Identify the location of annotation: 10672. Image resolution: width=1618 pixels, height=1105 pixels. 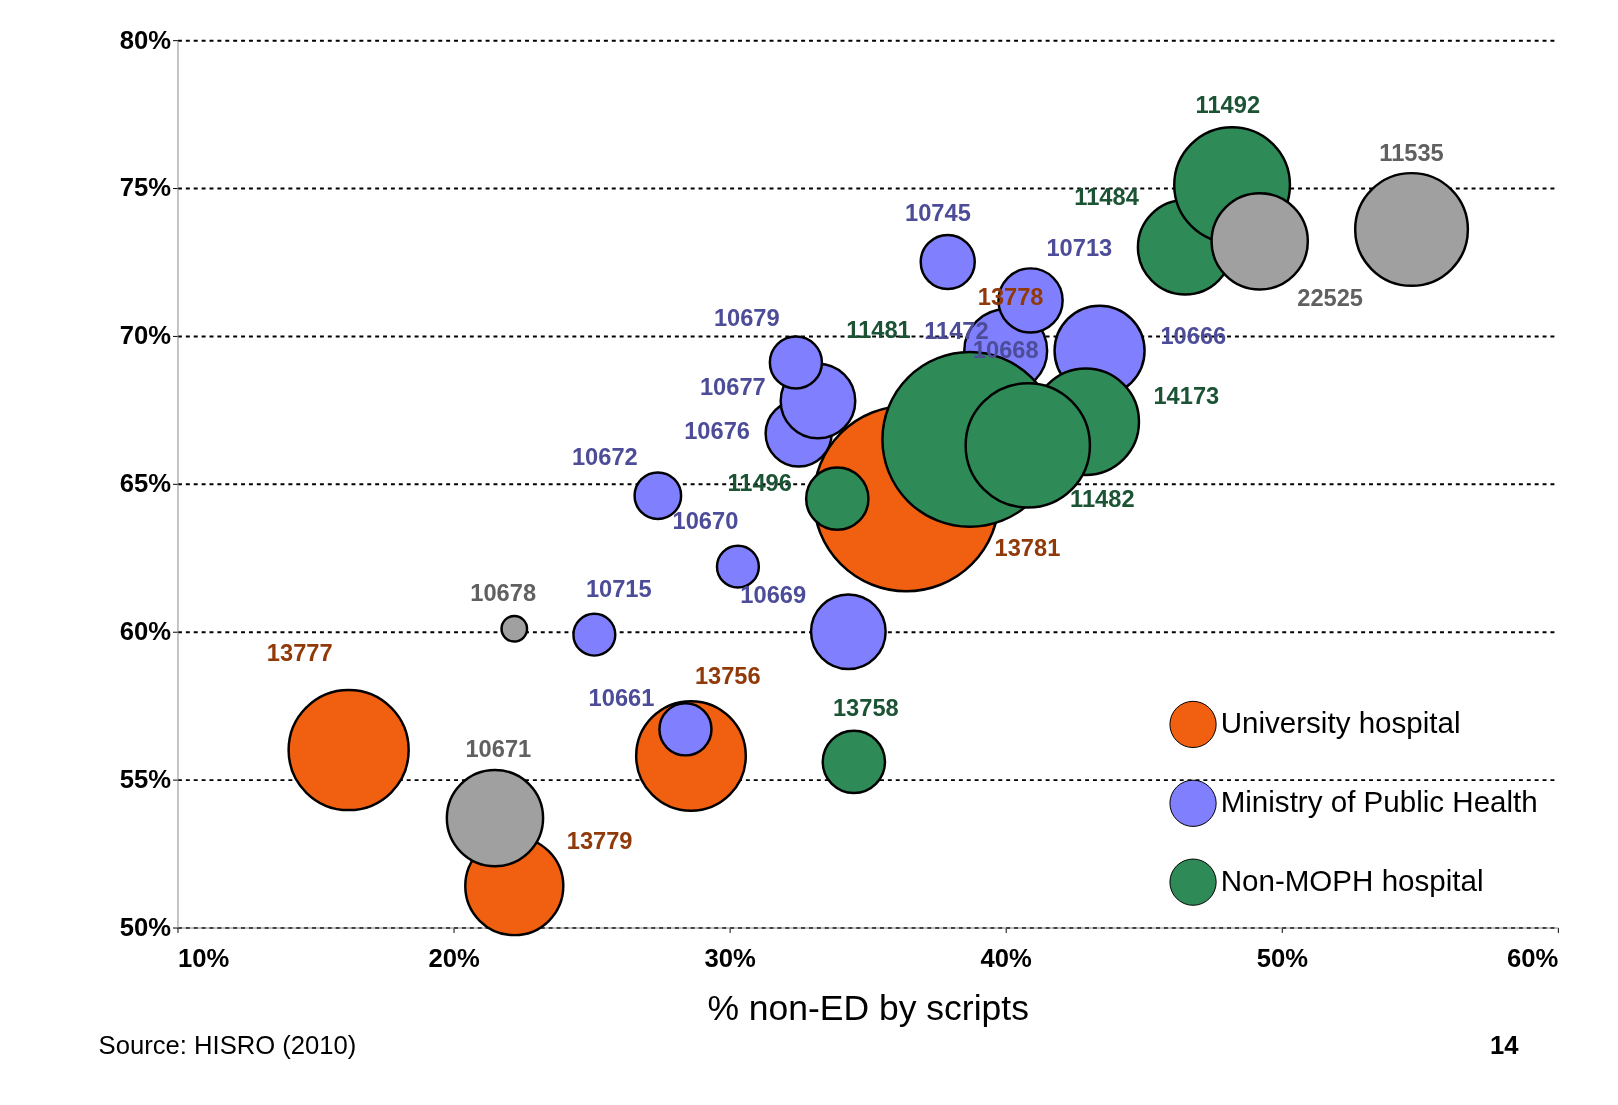
(604, 457).